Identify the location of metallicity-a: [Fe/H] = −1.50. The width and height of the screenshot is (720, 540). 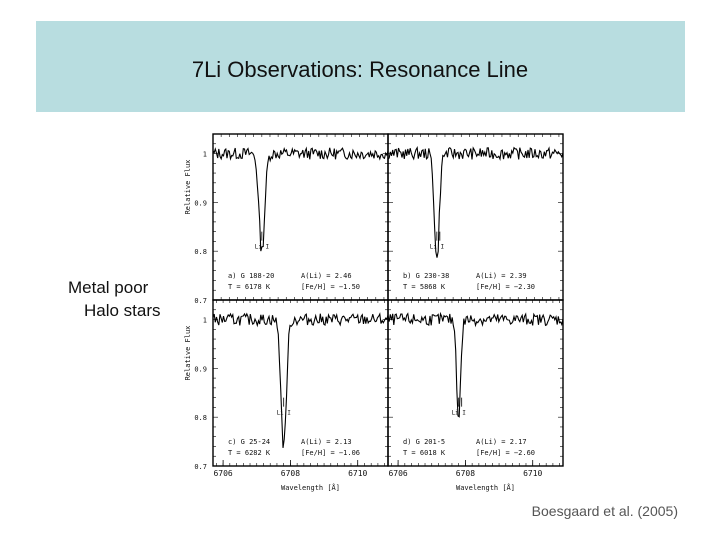
(330, 287).